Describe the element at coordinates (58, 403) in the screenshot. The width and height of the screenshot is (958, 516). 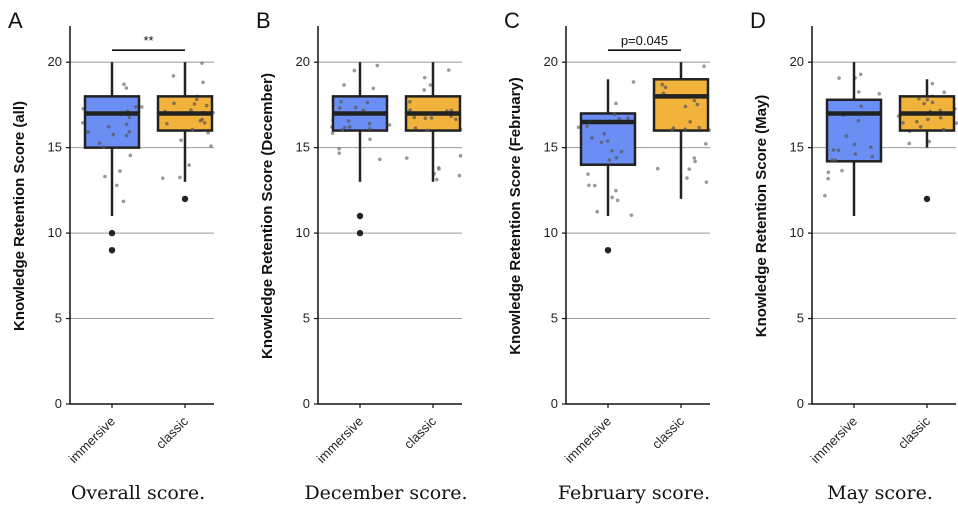
I see `y-tick-label: 0` at that location.